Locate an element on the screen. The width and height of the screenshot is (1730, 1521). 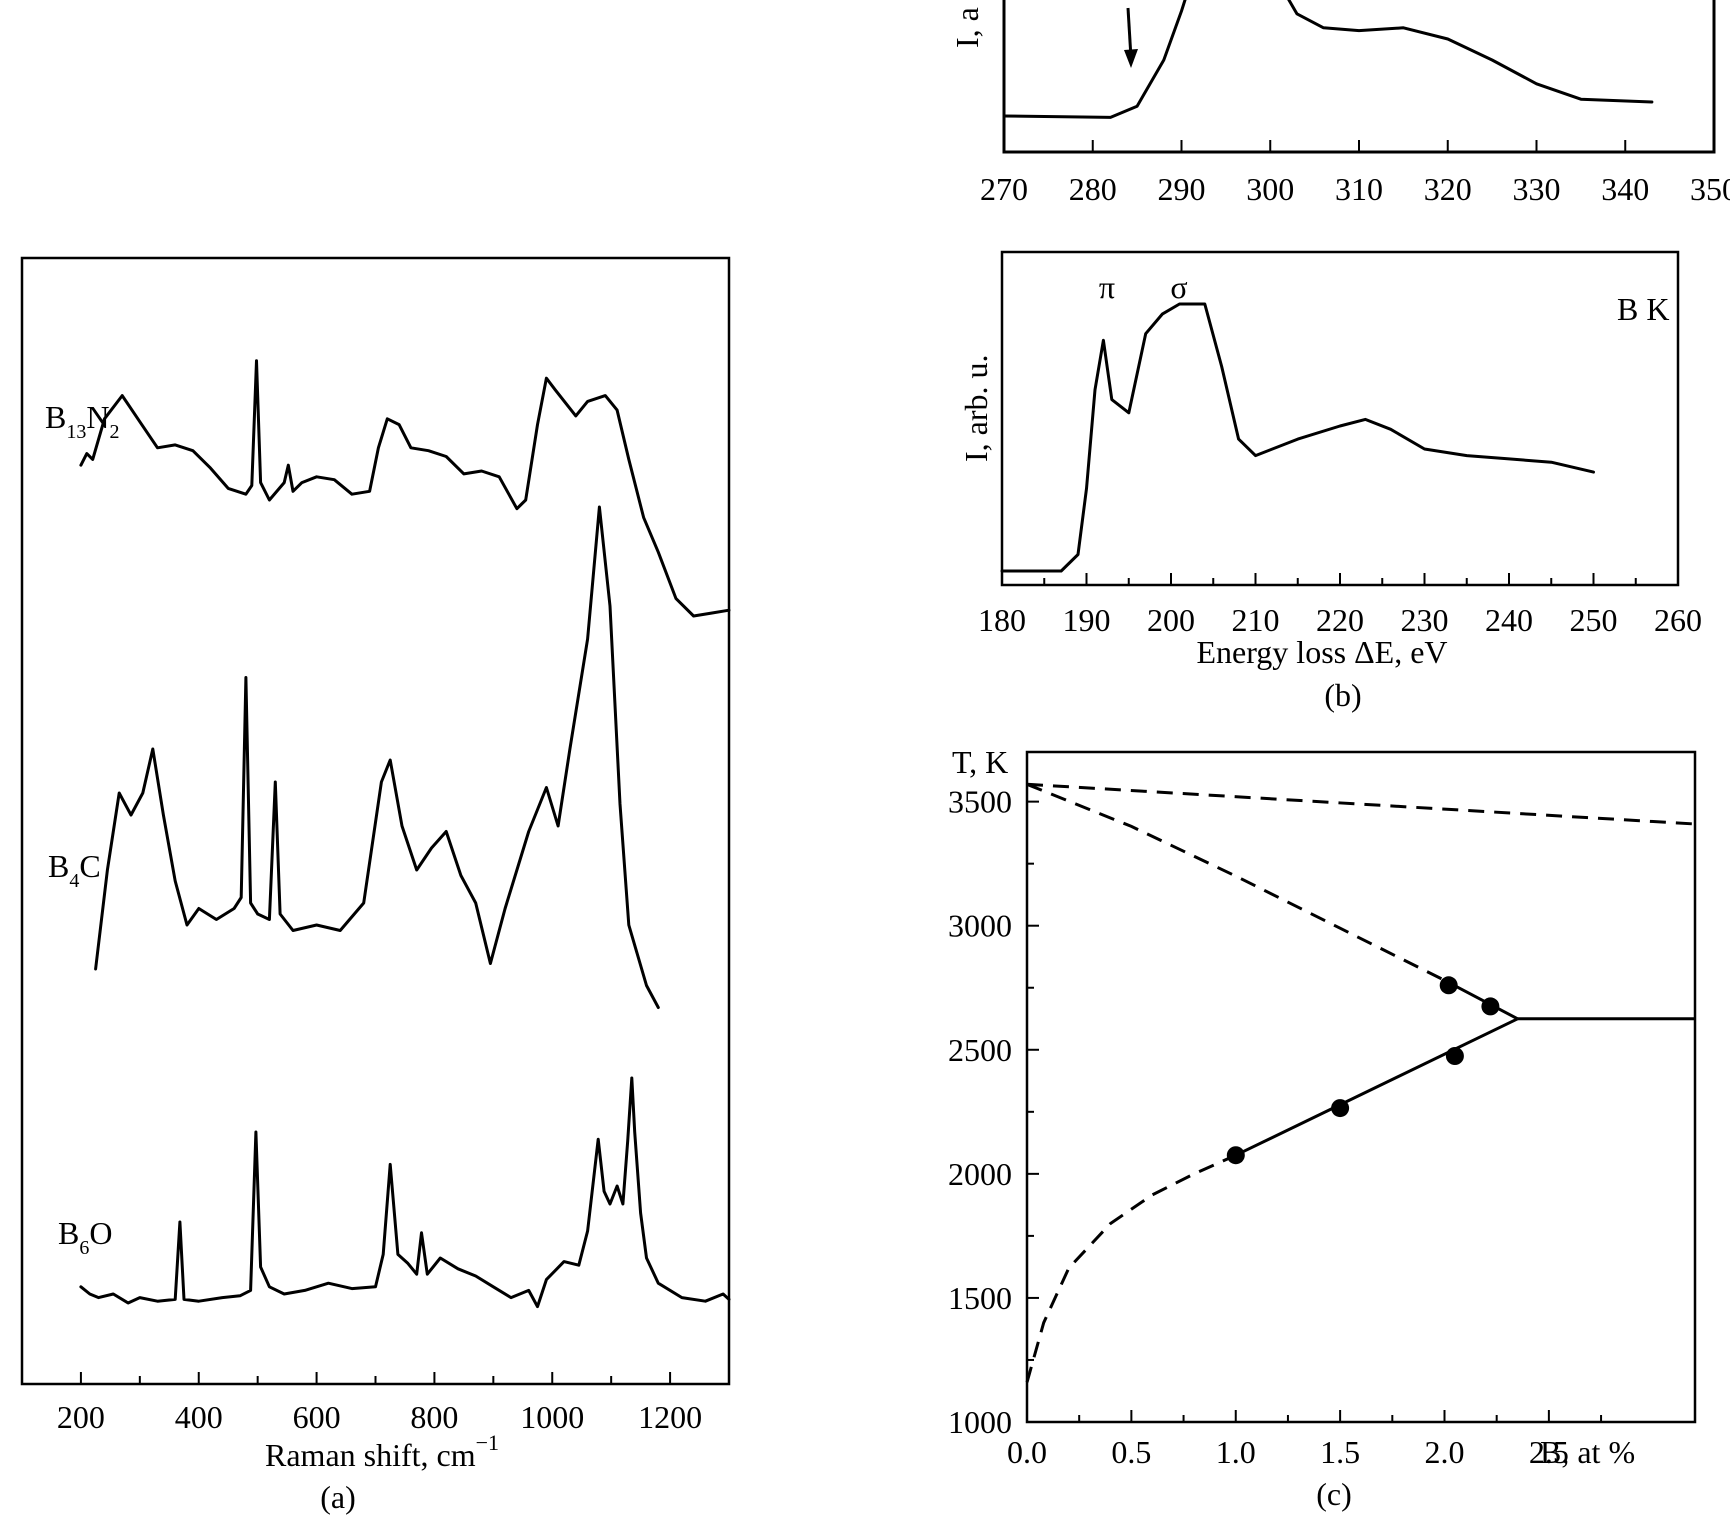
x-tick-label: 220 is located at coordinates (1340, 620).